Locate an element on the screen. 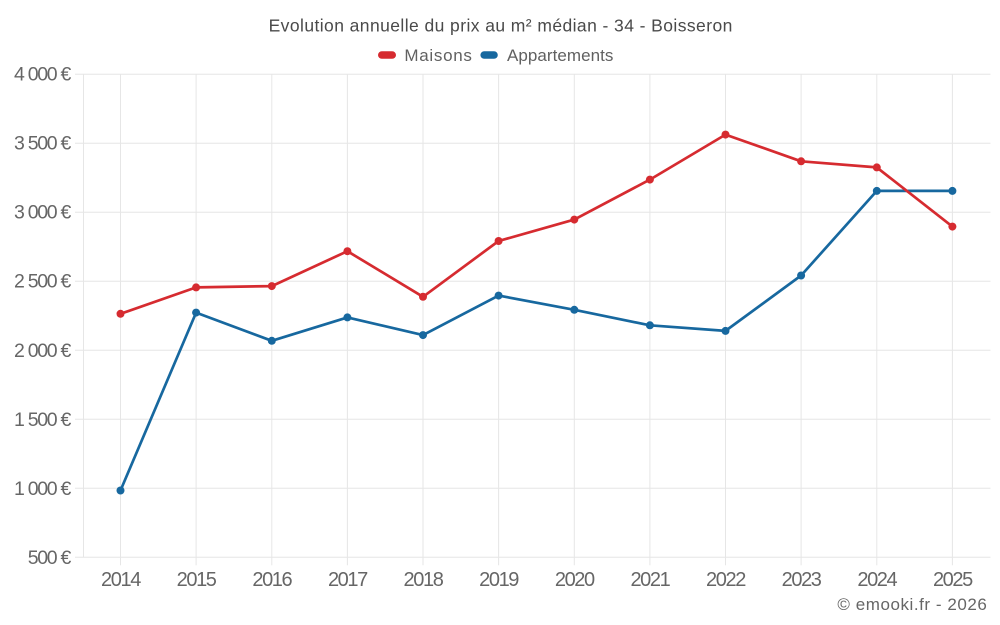 The width and height of the screenshot is (1000, 625). svg-text: 2014 is located at coordinates (121, 580).